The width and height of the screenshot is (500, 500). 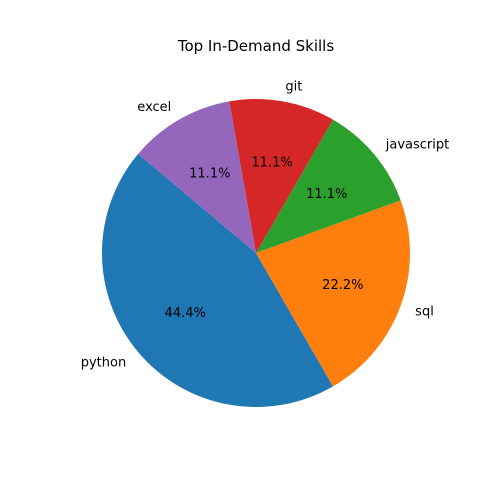 I want to click on slice-label-git: git, so click(x=293, y=87).